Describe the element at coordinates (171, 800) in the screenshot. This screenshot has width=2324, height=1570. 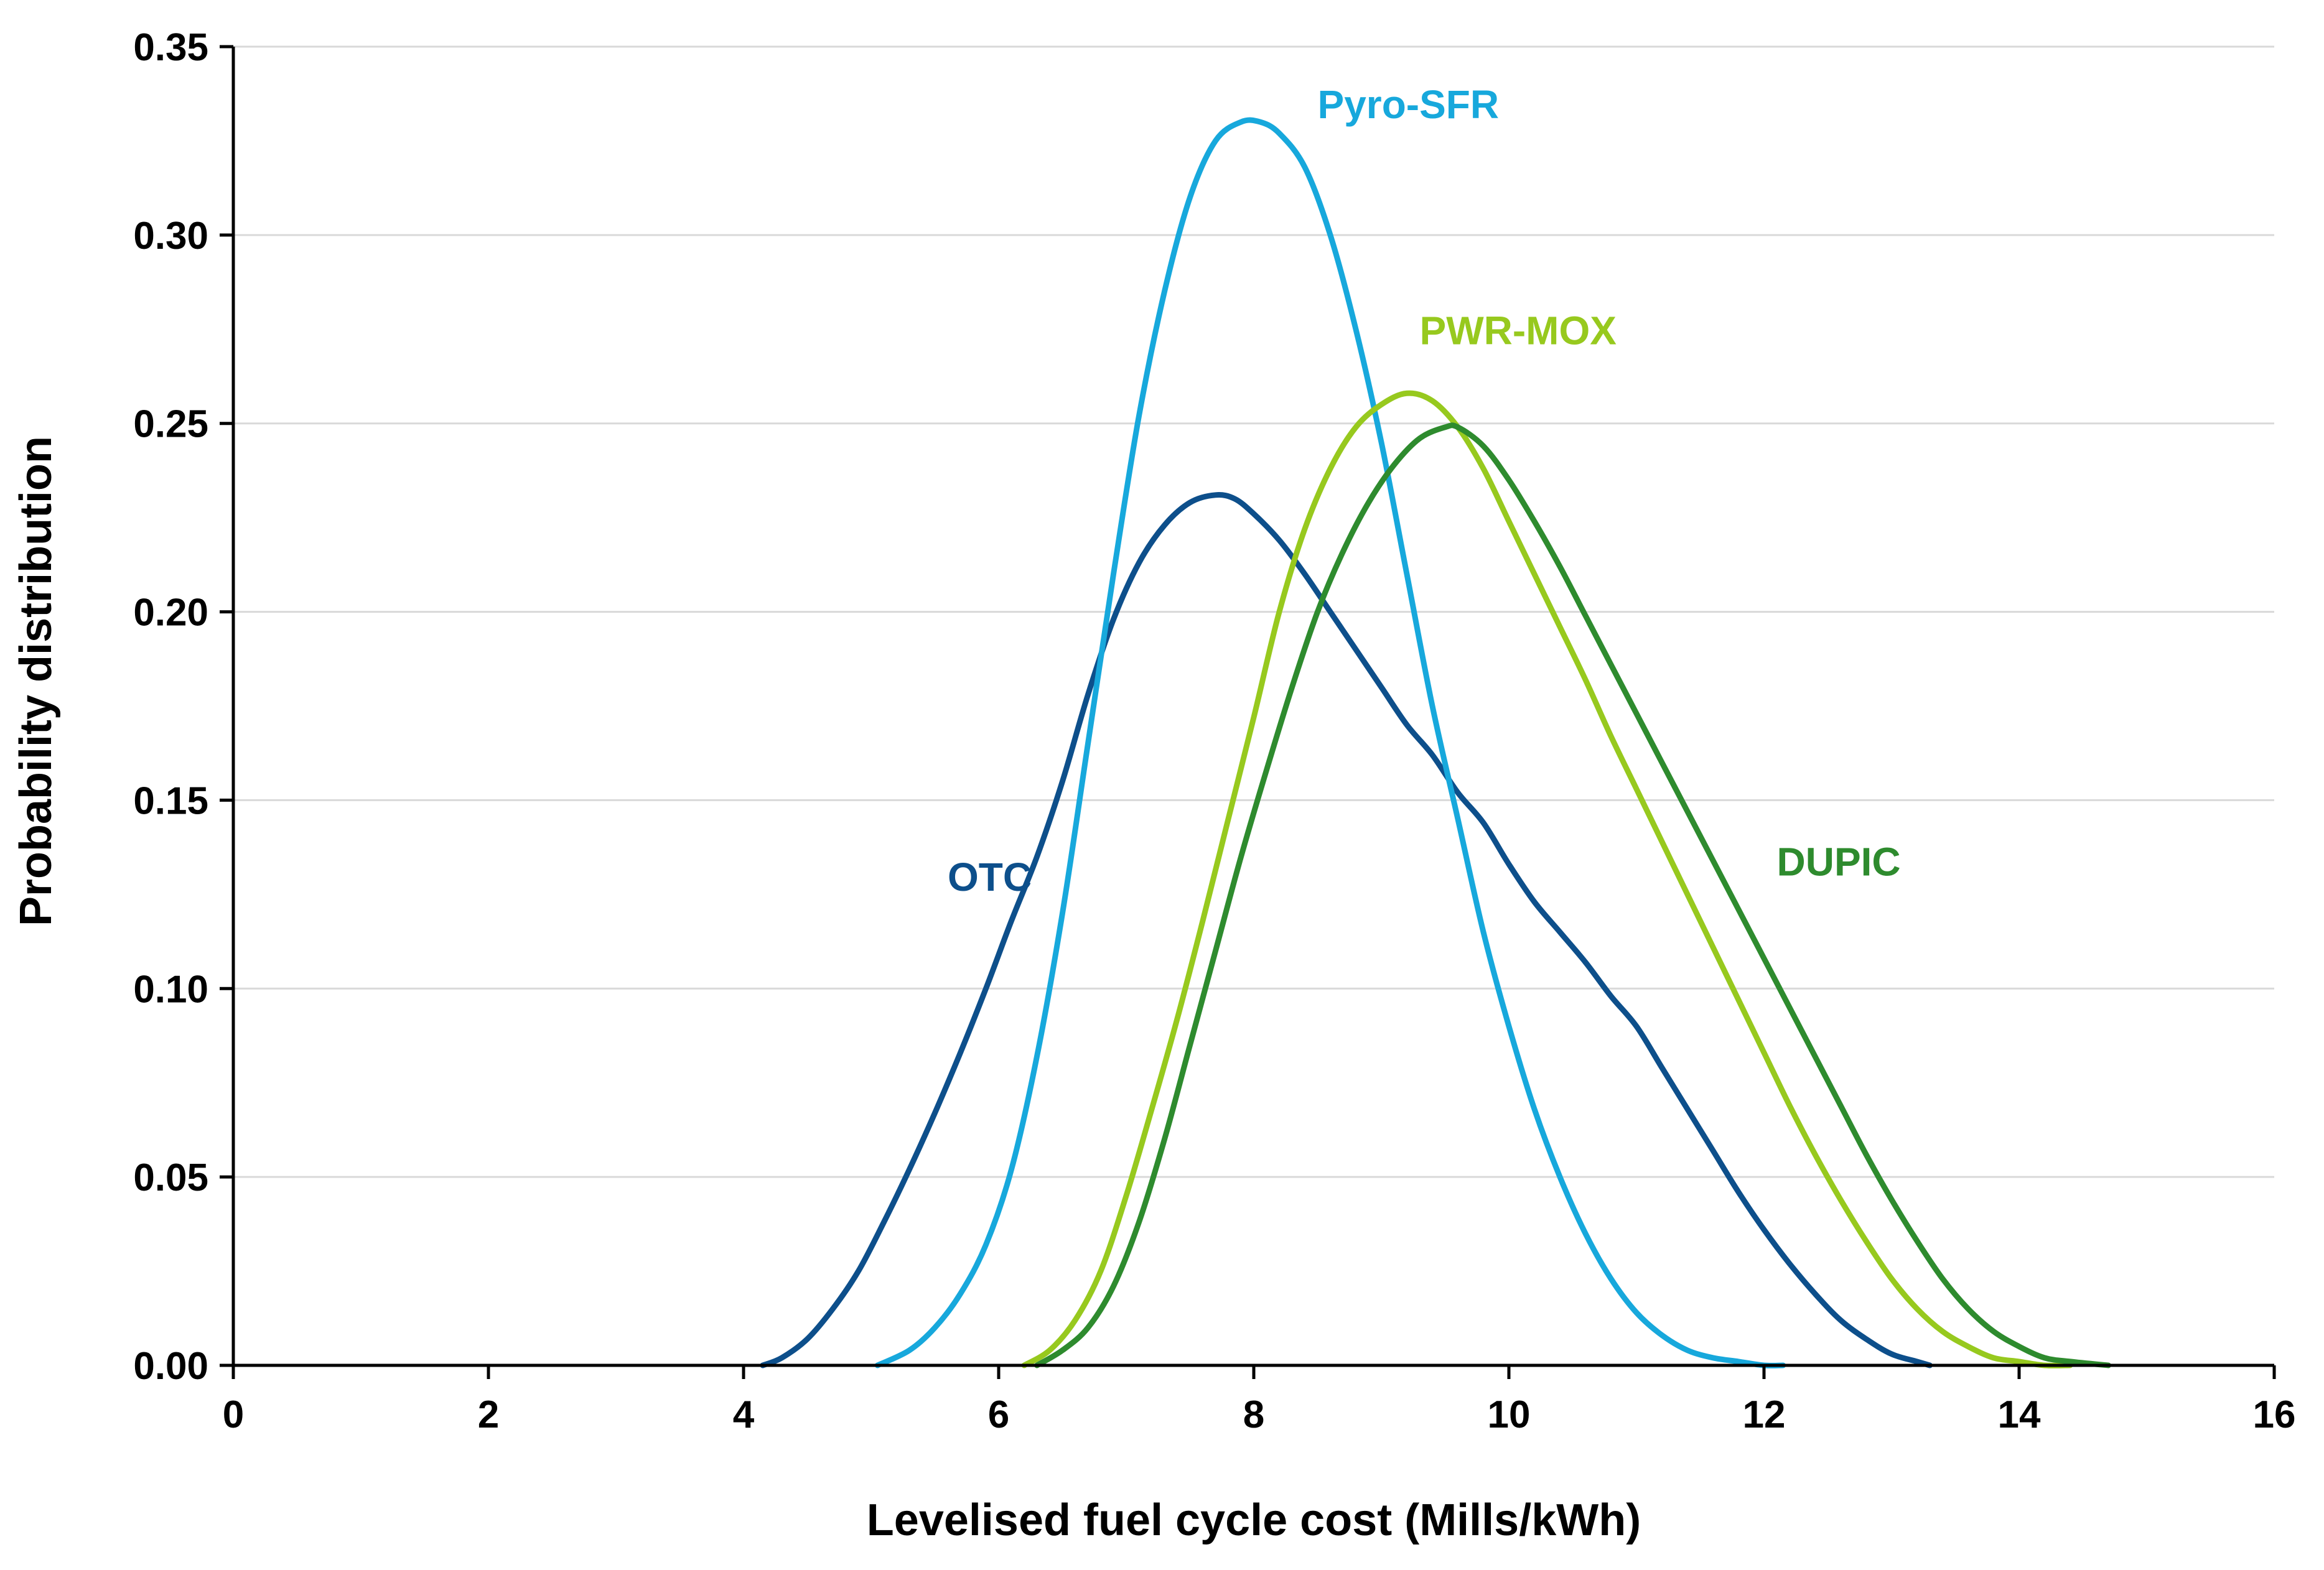
I see `y-tick-label-3: 0.15` at that location.